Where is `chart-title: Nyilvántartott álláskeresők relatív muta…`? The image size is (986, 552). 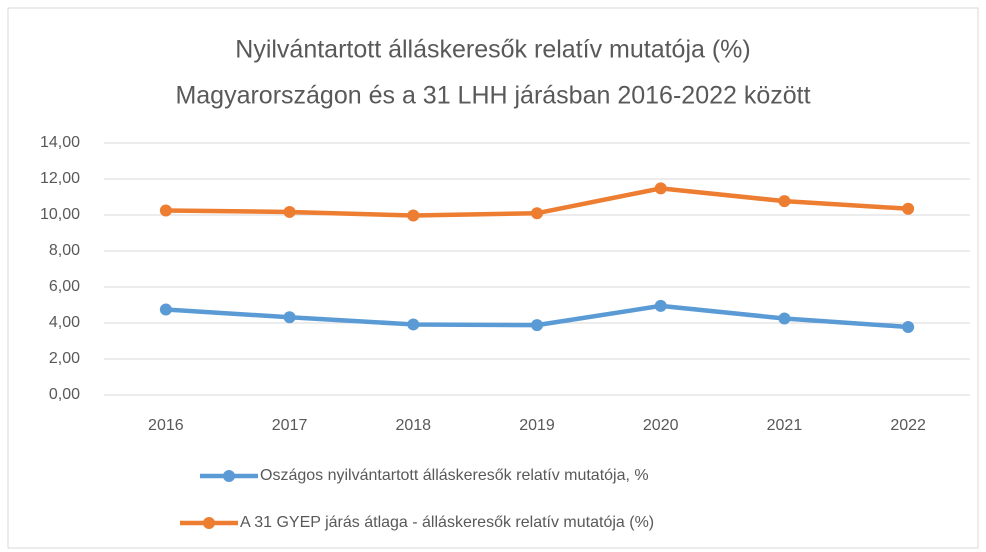
chart-title: Nyilvántartott álláskeresők relatív muta… is located at coordinates (492, 50).